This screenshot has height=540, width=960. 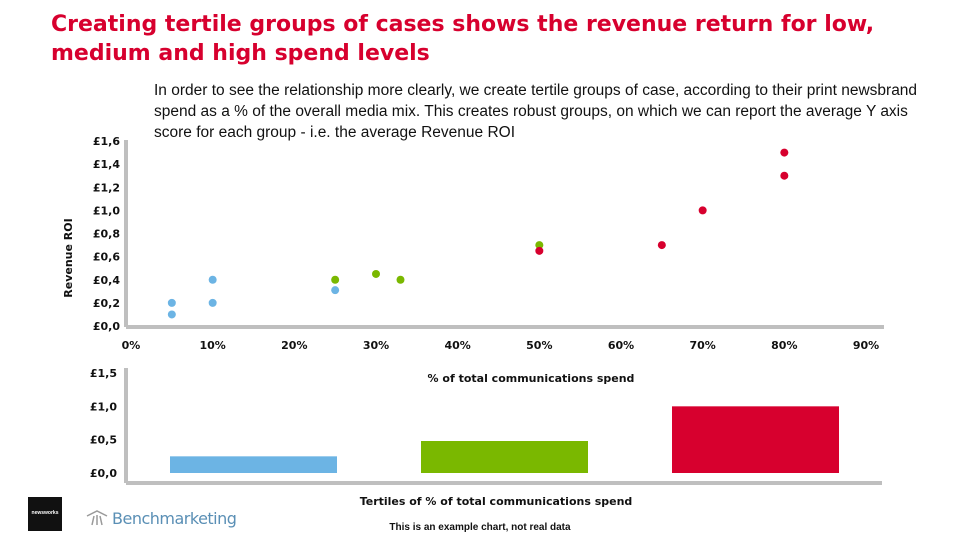 I want to click on bar-y-tick-label: £0,5, so click(x=103, y=440).